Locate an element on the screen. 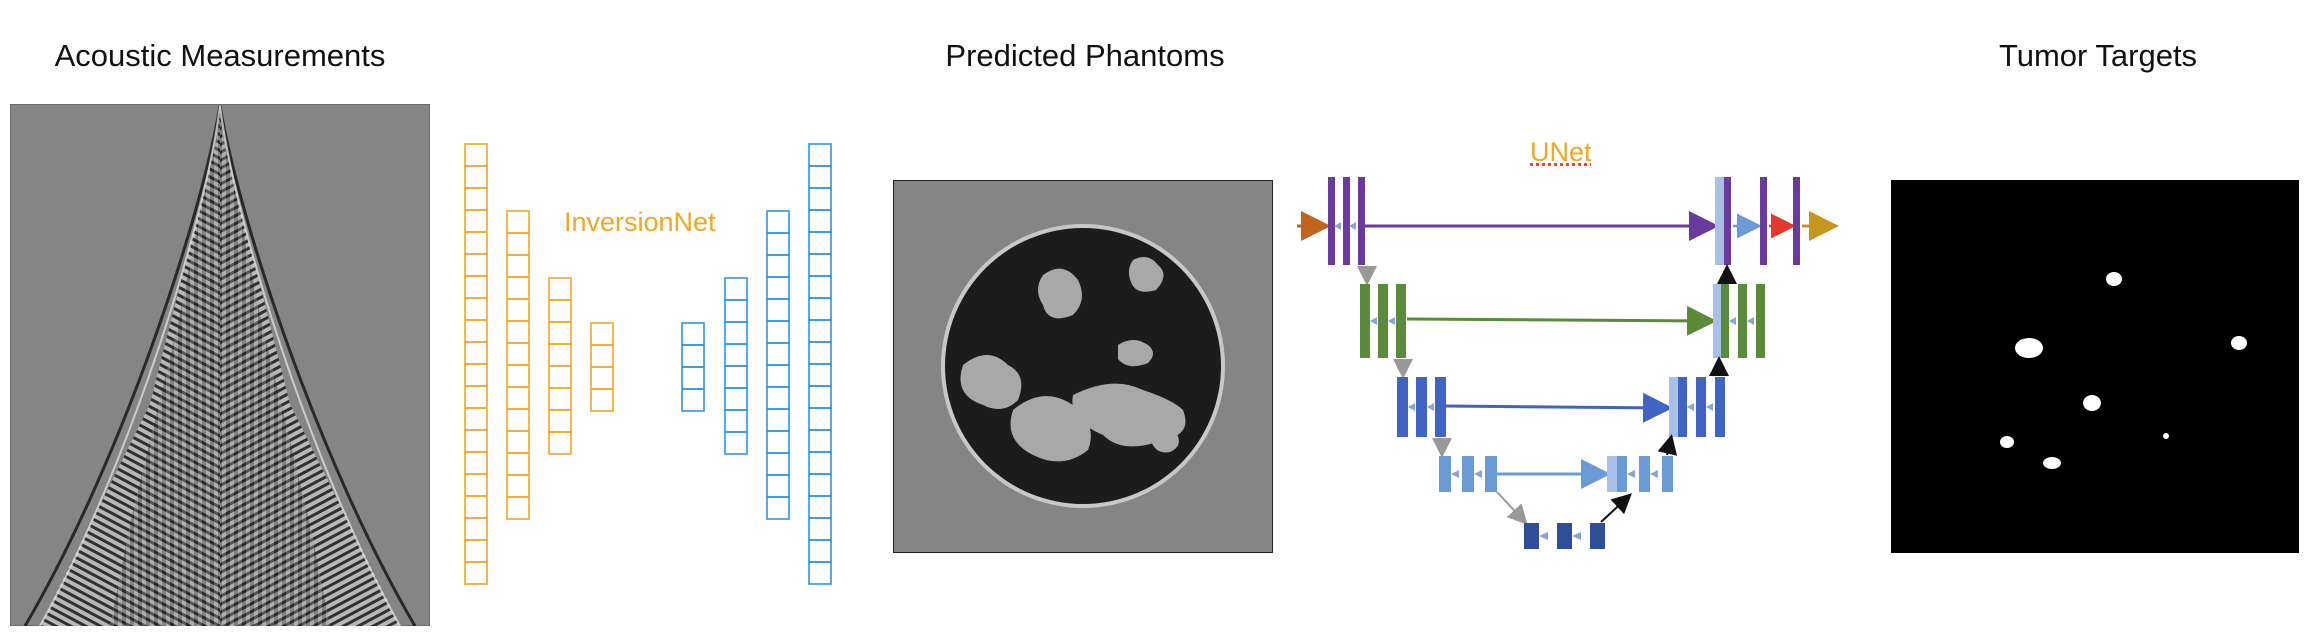  acoustic-measurement-image is located at coordinates (220, 365).